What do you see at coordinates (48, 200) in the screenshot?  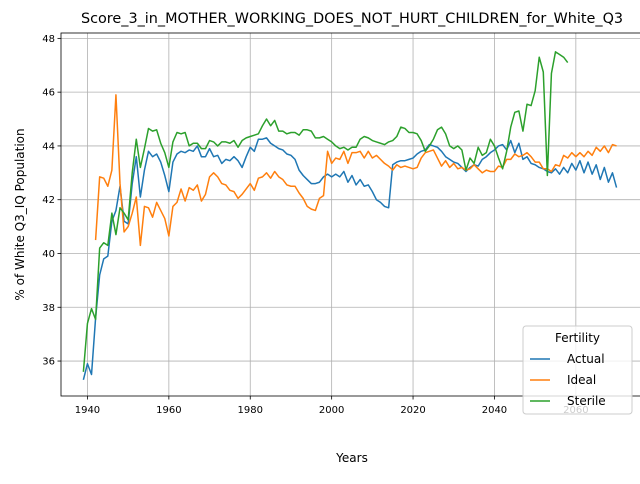 I see `y-tick-label: 42` at bounding box center [48, 200].